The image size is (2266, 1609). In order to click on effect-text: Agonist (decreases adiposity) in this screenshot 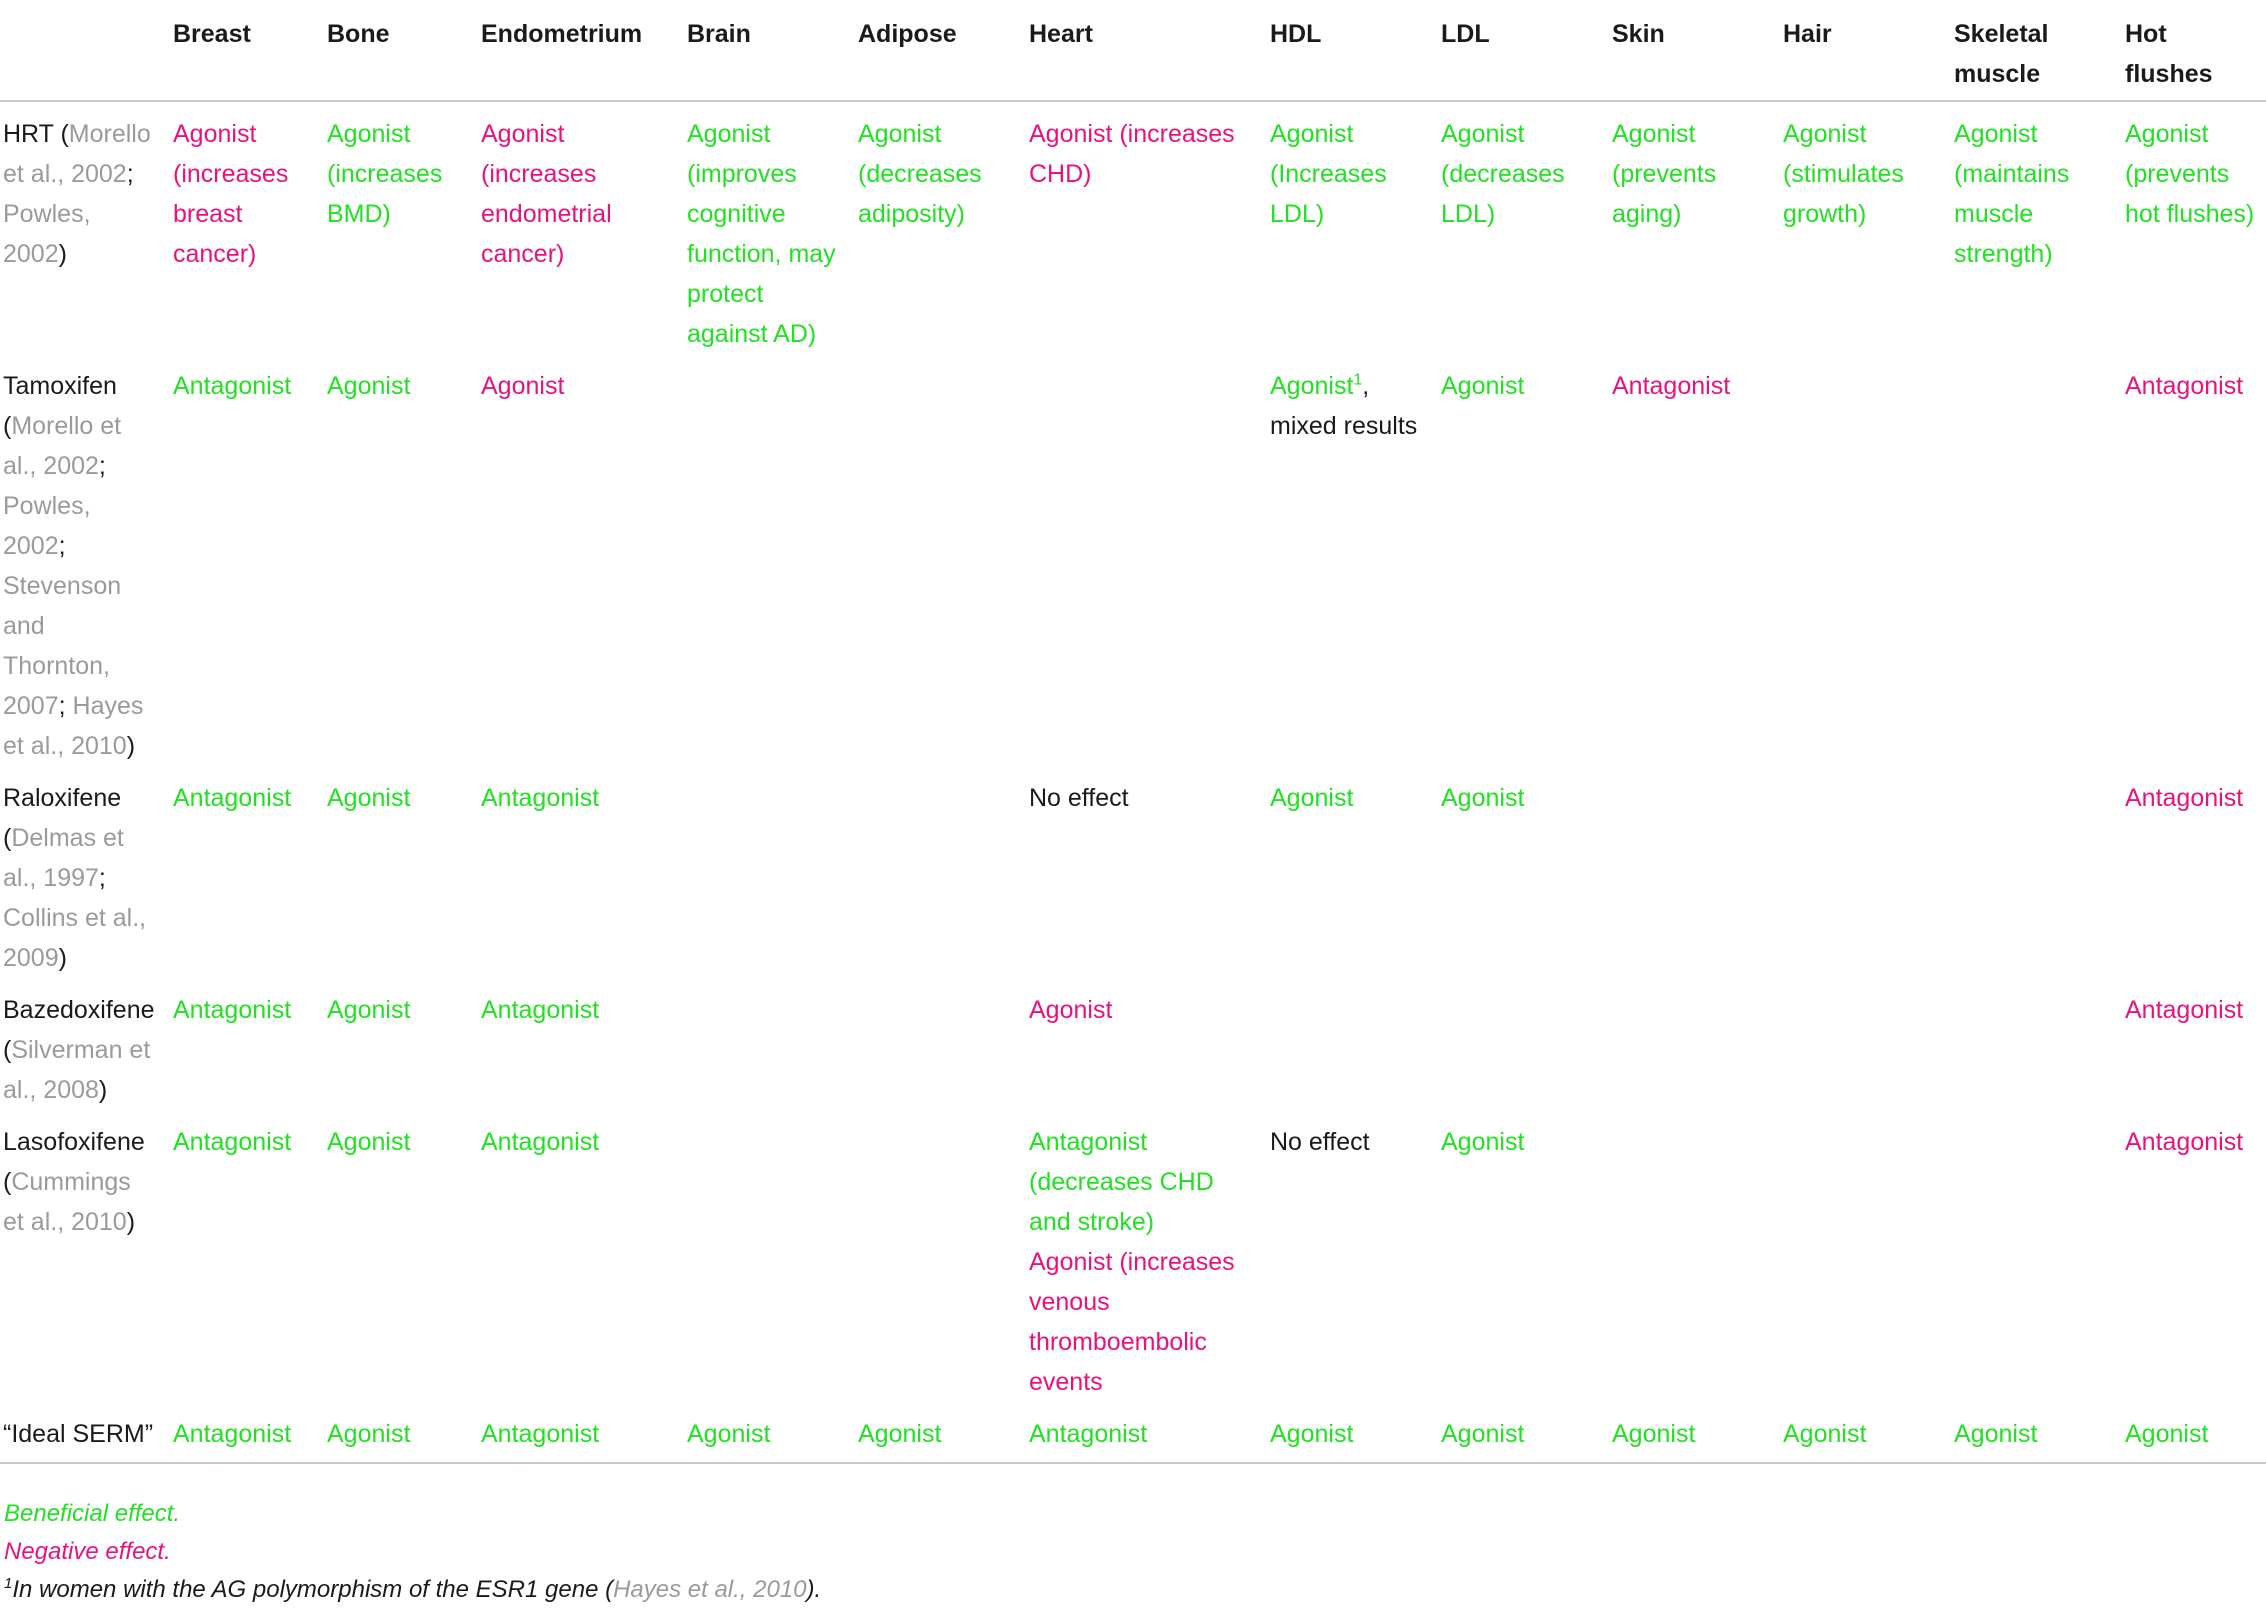, I will do `click(920, 174)`.